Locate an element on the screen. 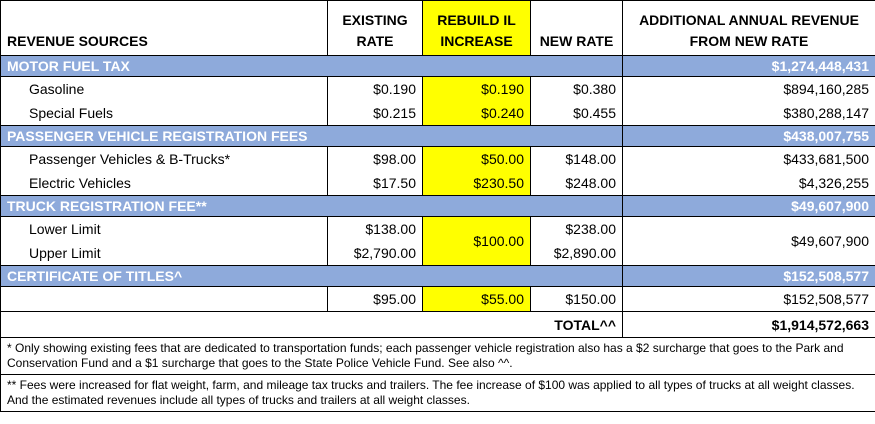 This screenshot has width=875, height=424. revenue: $894,160,285 is located at coordinates (748, 88).